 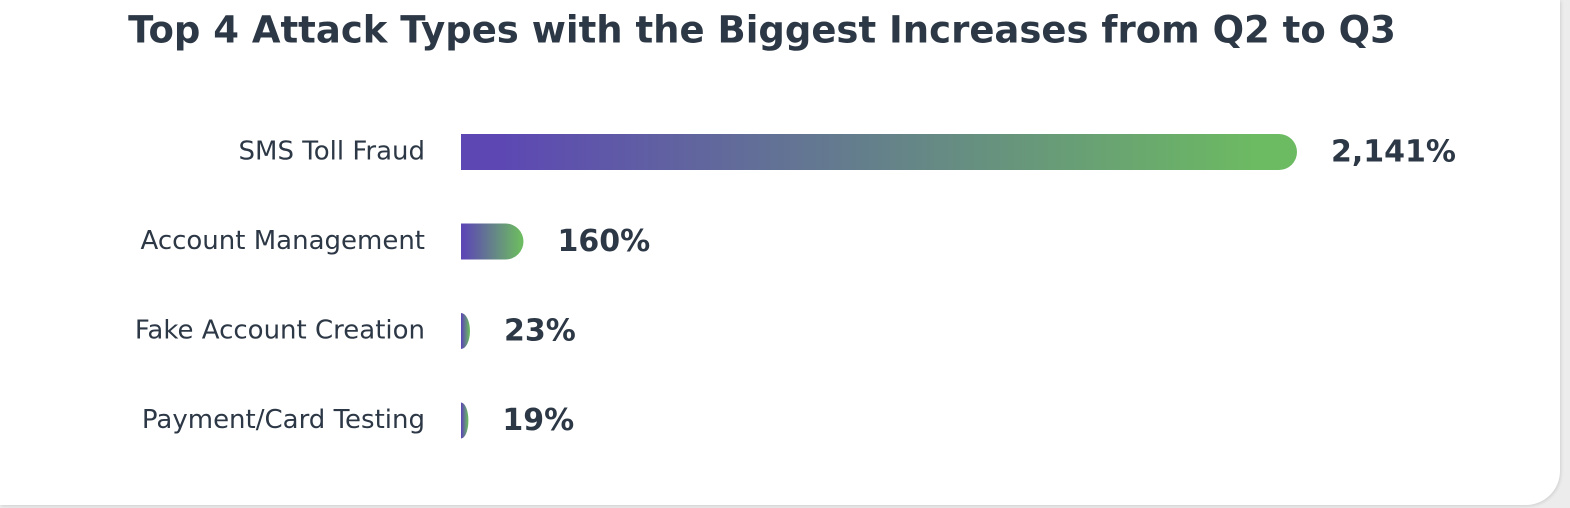 I want to click on category-label: Fake Account Creation, so click(x=280, y=331).